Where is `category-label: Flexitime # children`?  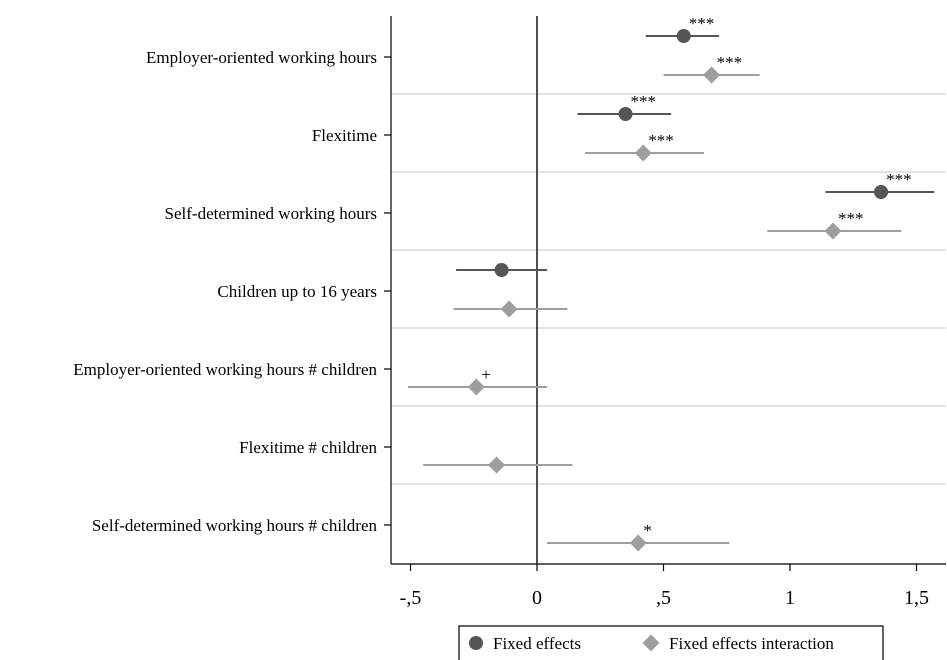 category-label: Flexitime # children is located at coordinates (308, 447).